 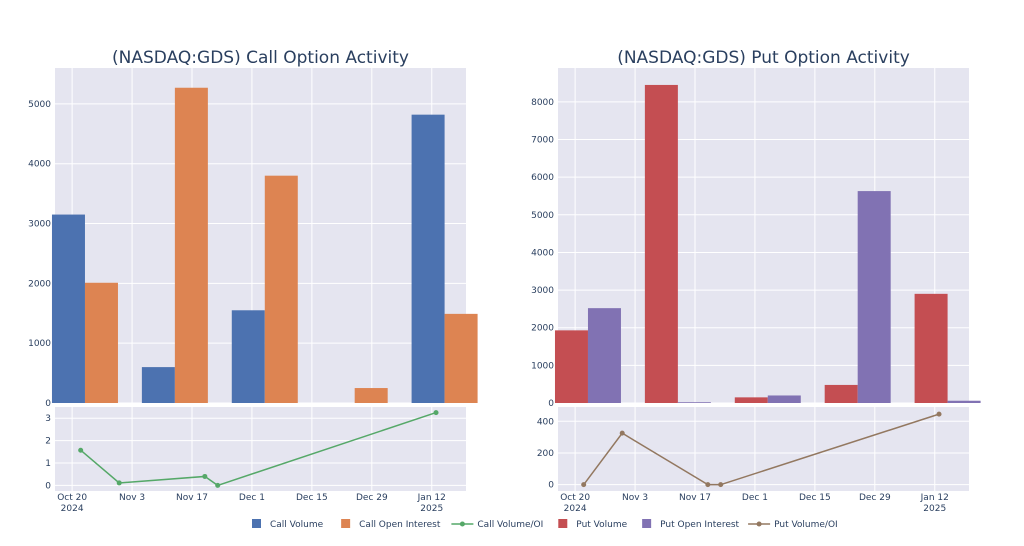 I want to click on call-chart-title: (NASDAQ:GDS) Call Option Activity, so click(x=260, y=58).